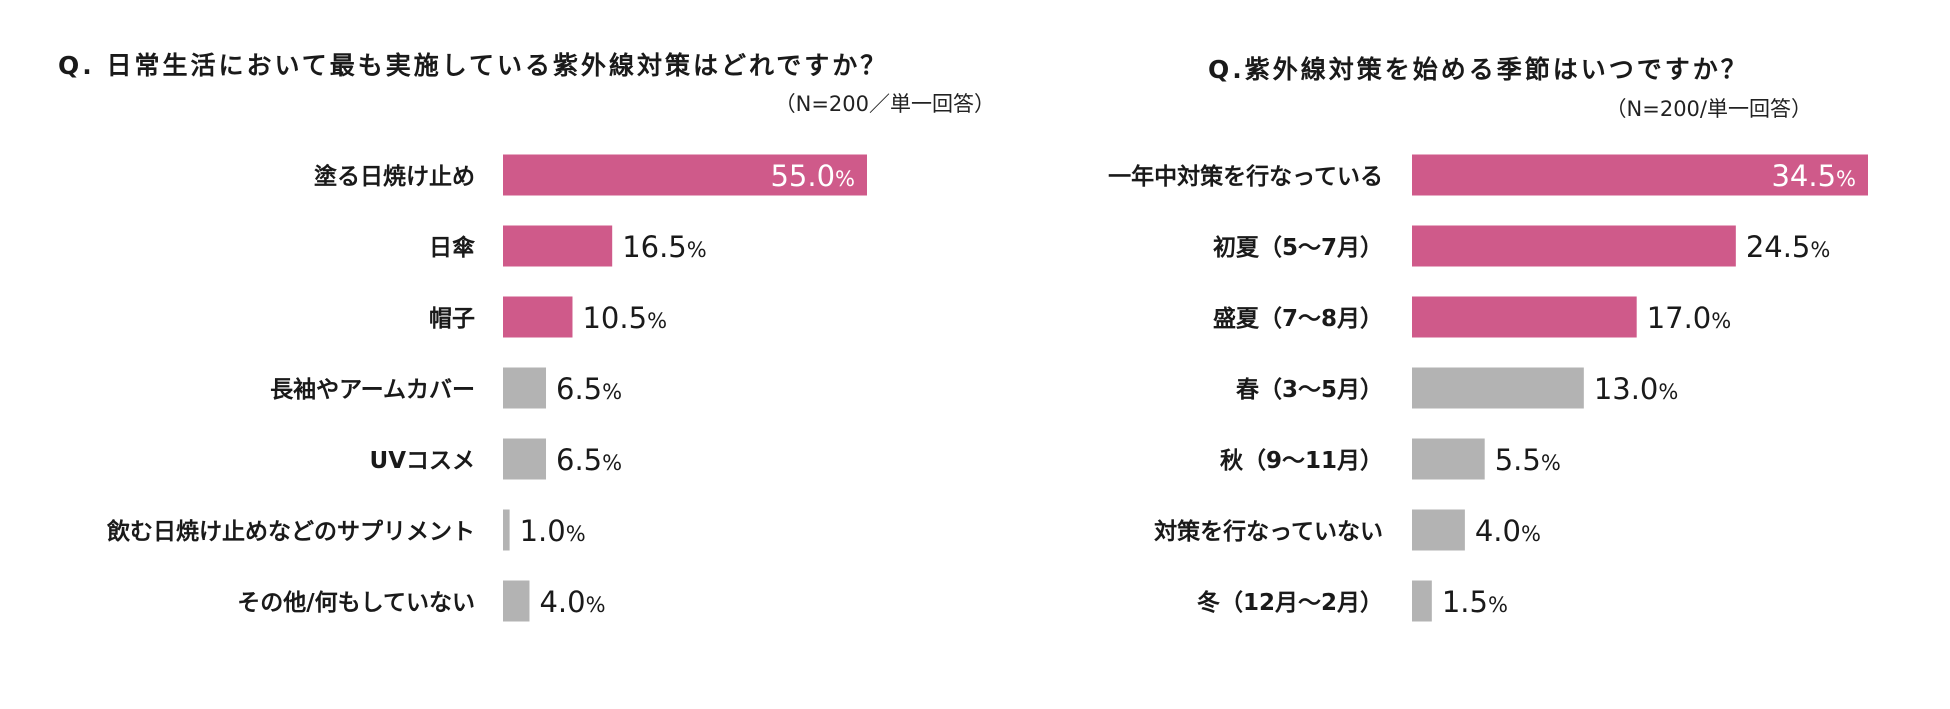 This screenshot has height=709, width=1950. Describe the element at coordinates (1290, 602) in the screenshot. I see `category-label: 冬（12月～2月）` at that location.